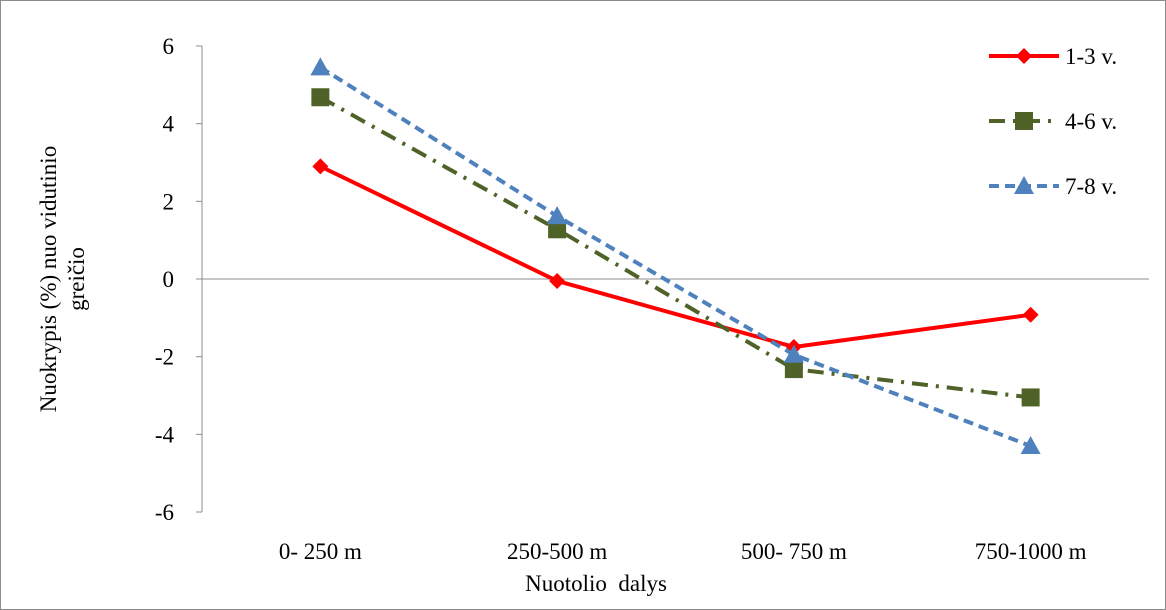 The width and height of the screenshot is (1166, 610). I want to click on y-tick-label: -4, so click(165, 434).